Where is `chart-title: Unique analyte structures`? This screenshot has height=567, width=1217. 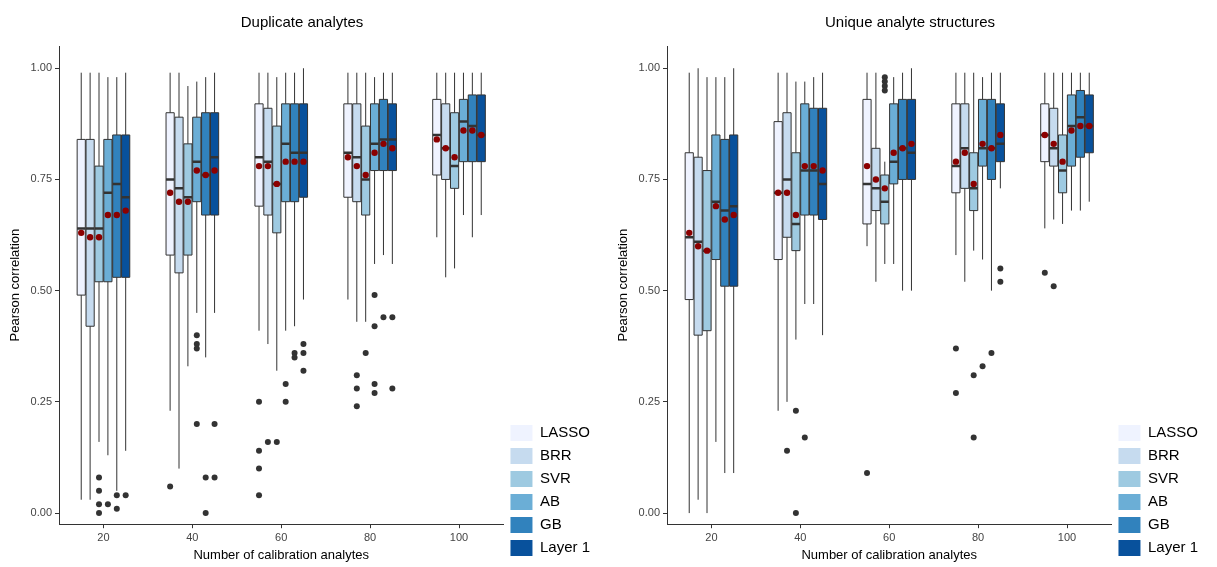
chart-title: Unique analyte structures is located at coordinates (910, 22).